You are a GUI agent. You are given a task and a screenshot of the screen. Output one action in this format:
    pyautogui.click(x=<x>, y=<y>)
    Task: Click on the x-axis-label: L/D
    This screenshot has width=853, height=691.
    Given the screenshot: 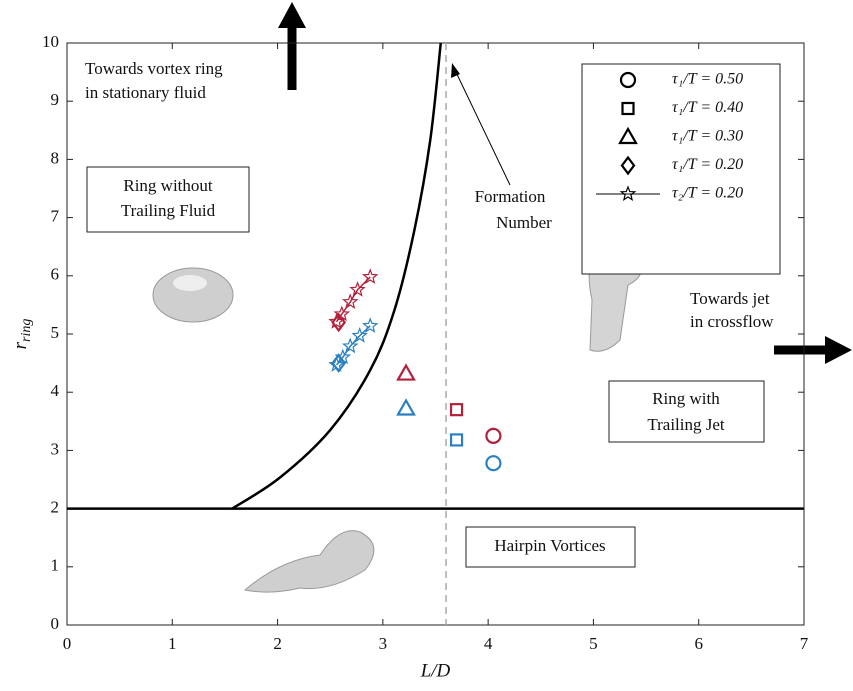 What is the action you would take?
    pyautogui.click(x=435, y=670)
    